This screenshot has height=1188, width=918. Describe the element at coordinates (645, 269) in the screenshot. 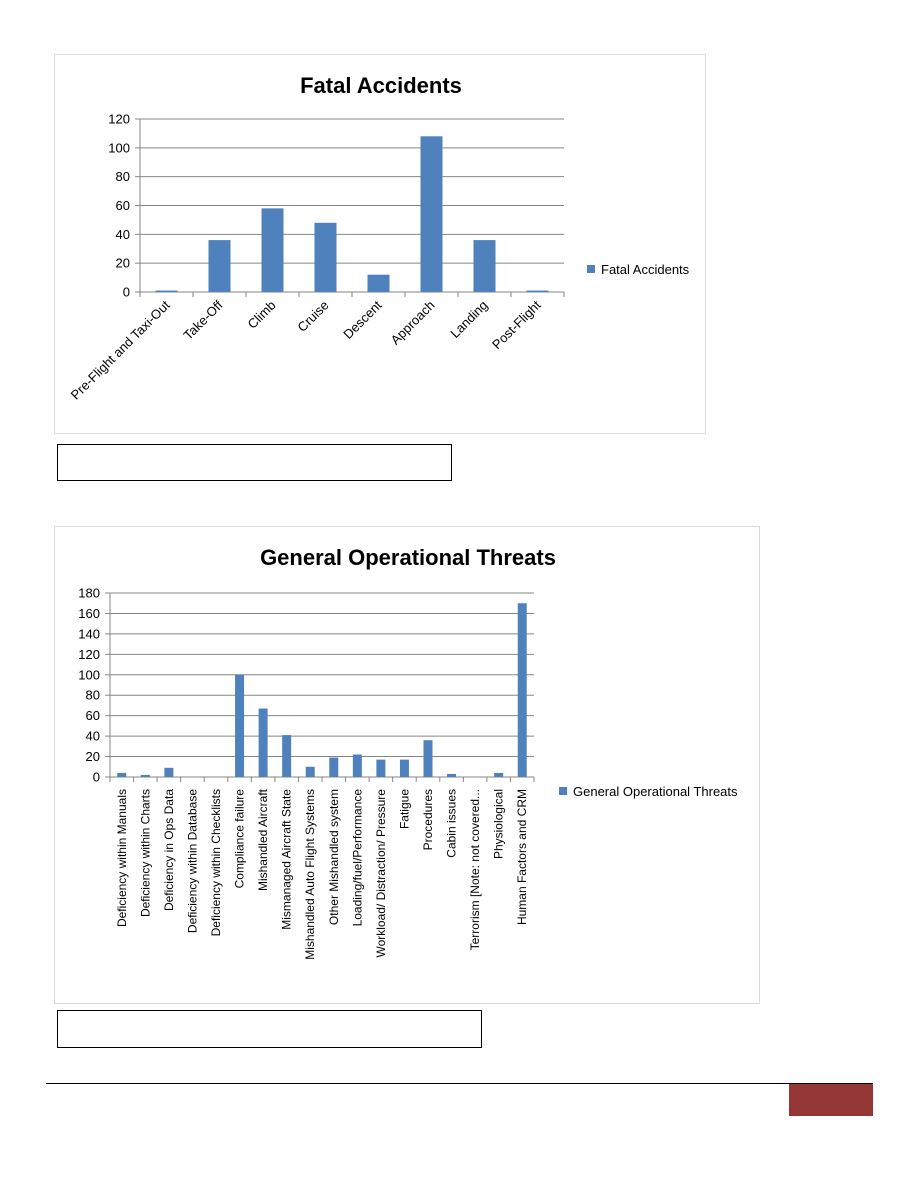

I see `chart-1-legend-label: Fatal Accidents` at that location.